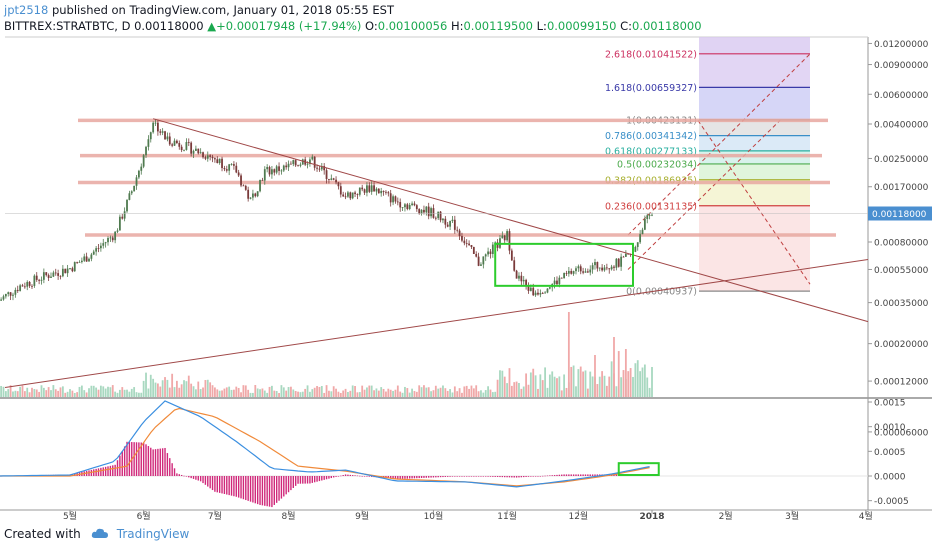 This screenshot has height=550, width=932. What do you see at coordinates (657, 164) in the screenshot?
I see `fib-level-label: 0.5(0.00232034)` at bounding box center [657, 164].